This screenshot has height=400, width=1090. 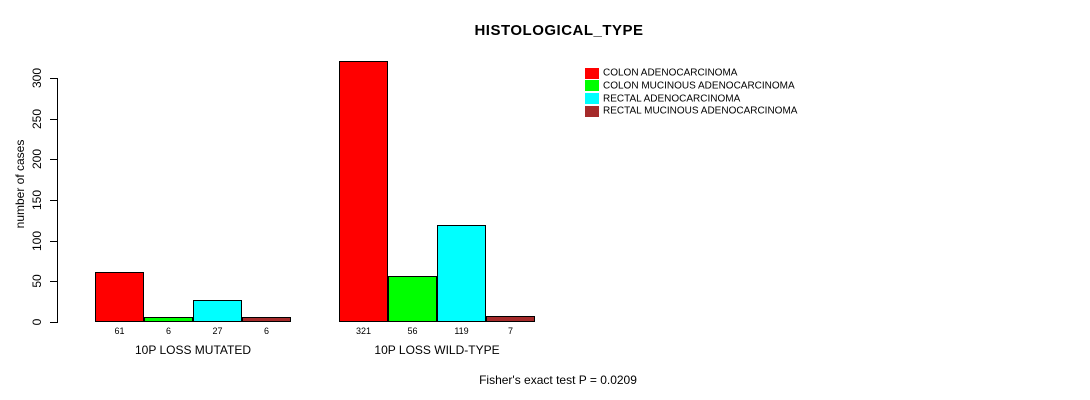 I want to click on fisher-test-annotation: Fisher's exact test P = 0.0209, so click(x=558, y=380).